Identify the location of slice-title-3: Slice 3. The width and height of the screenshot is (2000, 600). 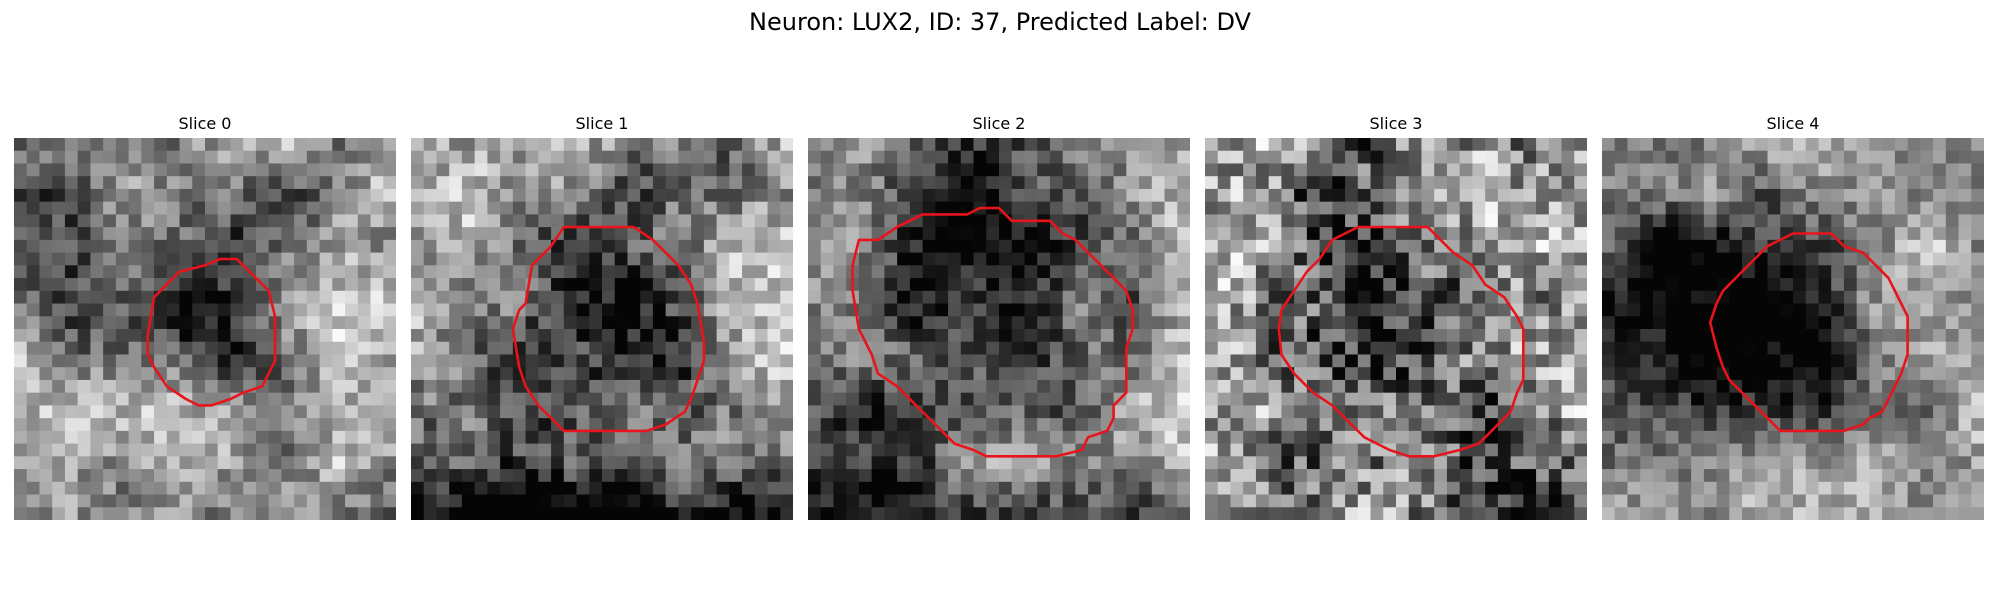
(1396, 123).